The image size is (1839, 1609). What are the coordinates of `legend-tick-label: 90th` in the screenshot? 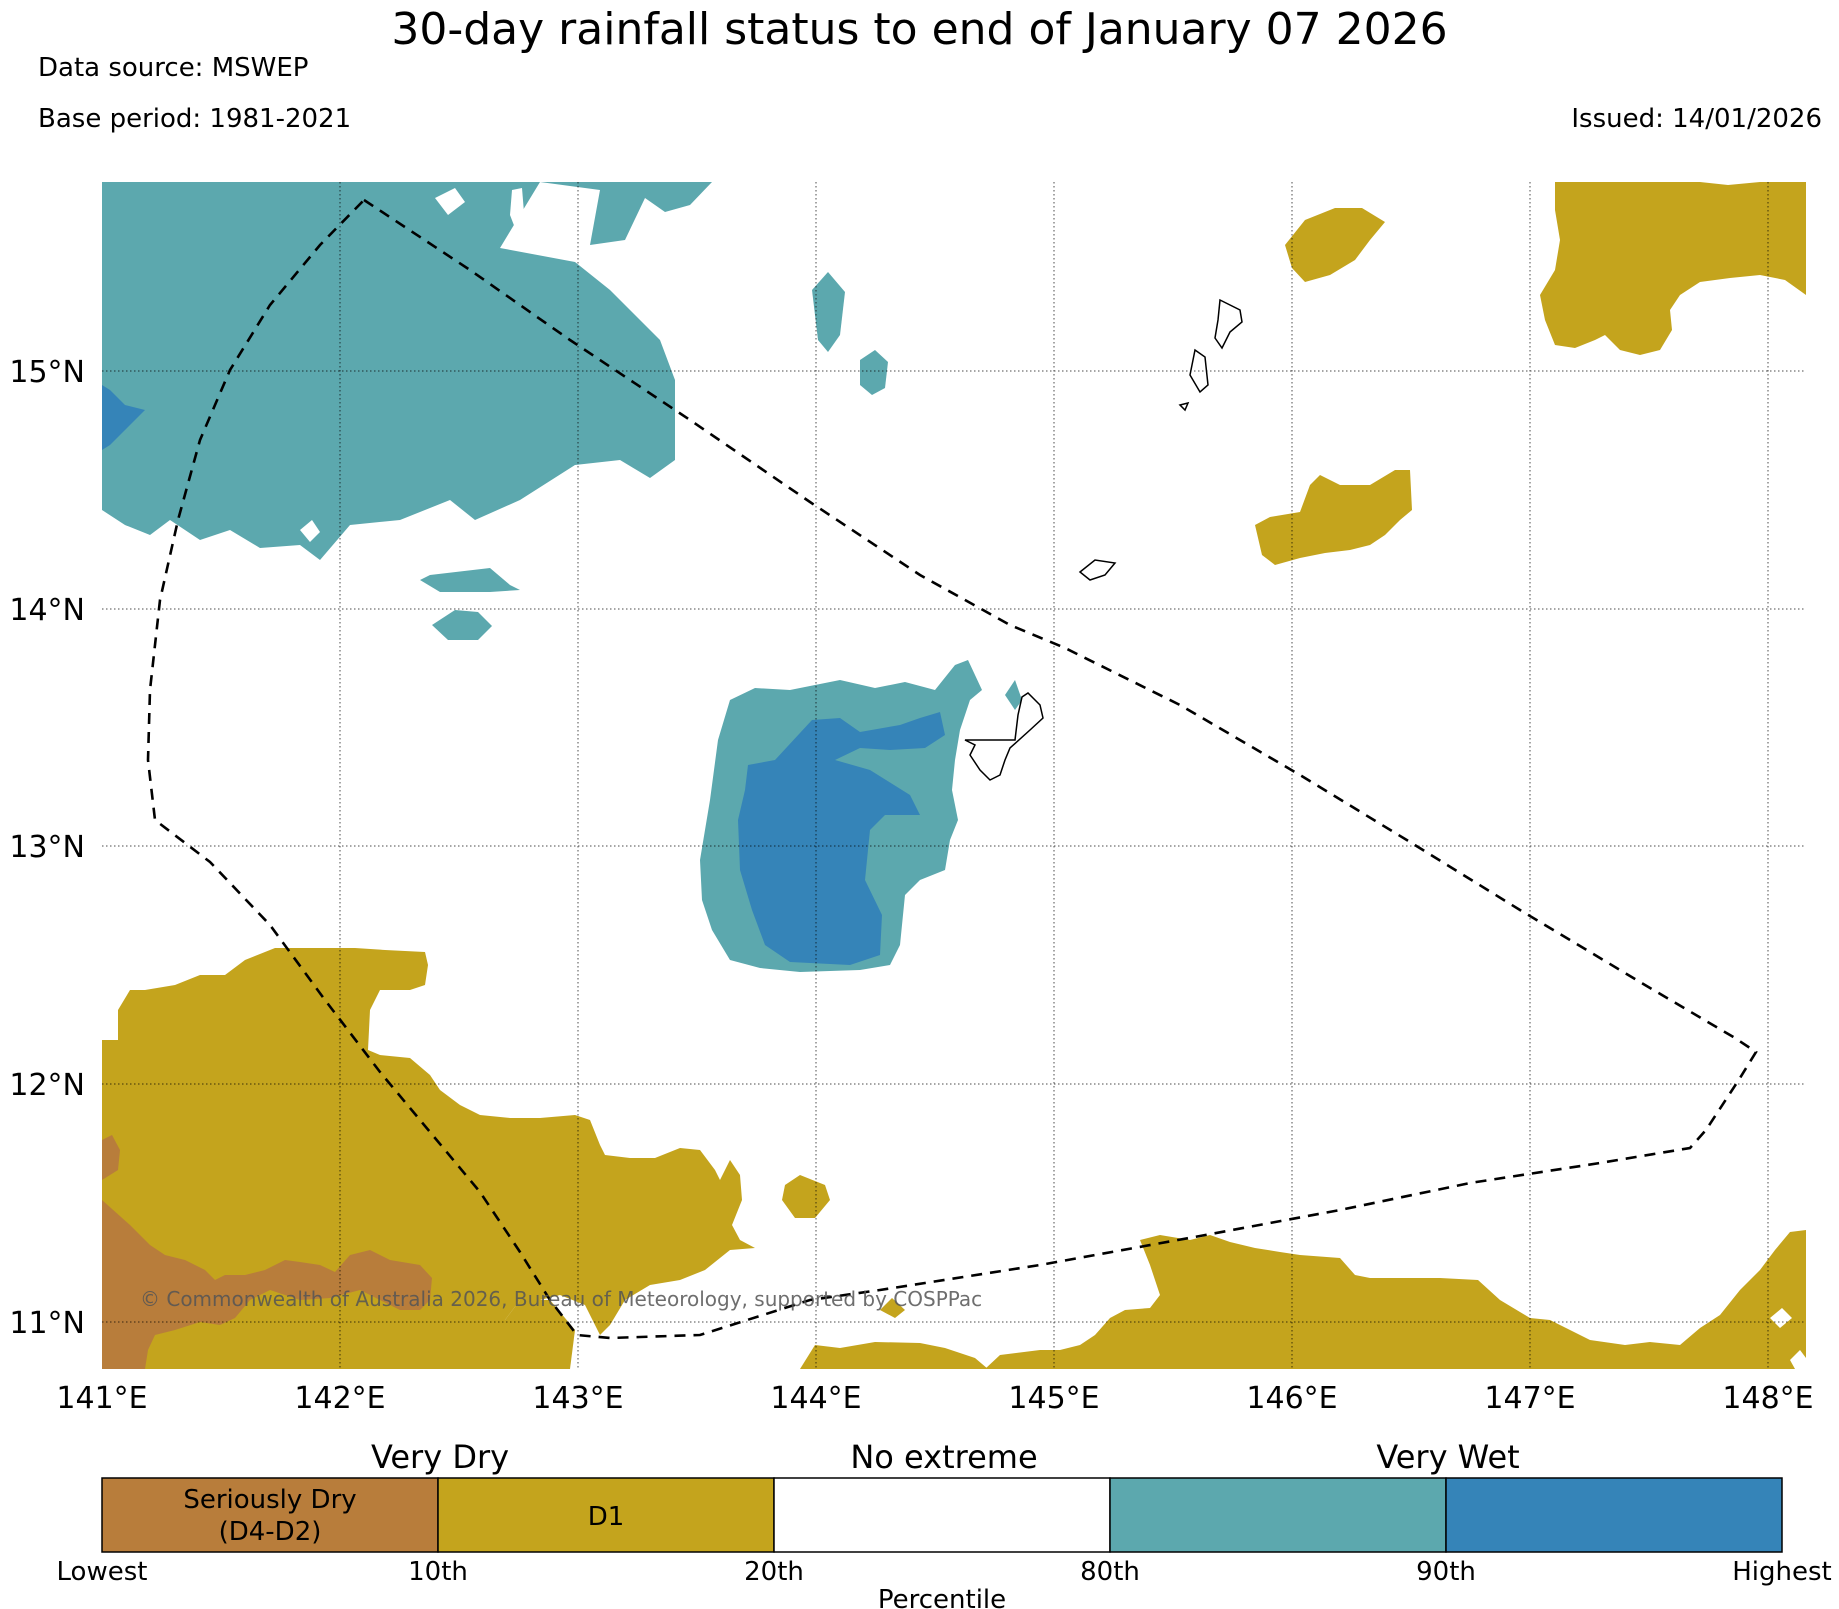 It's located at (1446, 1572).